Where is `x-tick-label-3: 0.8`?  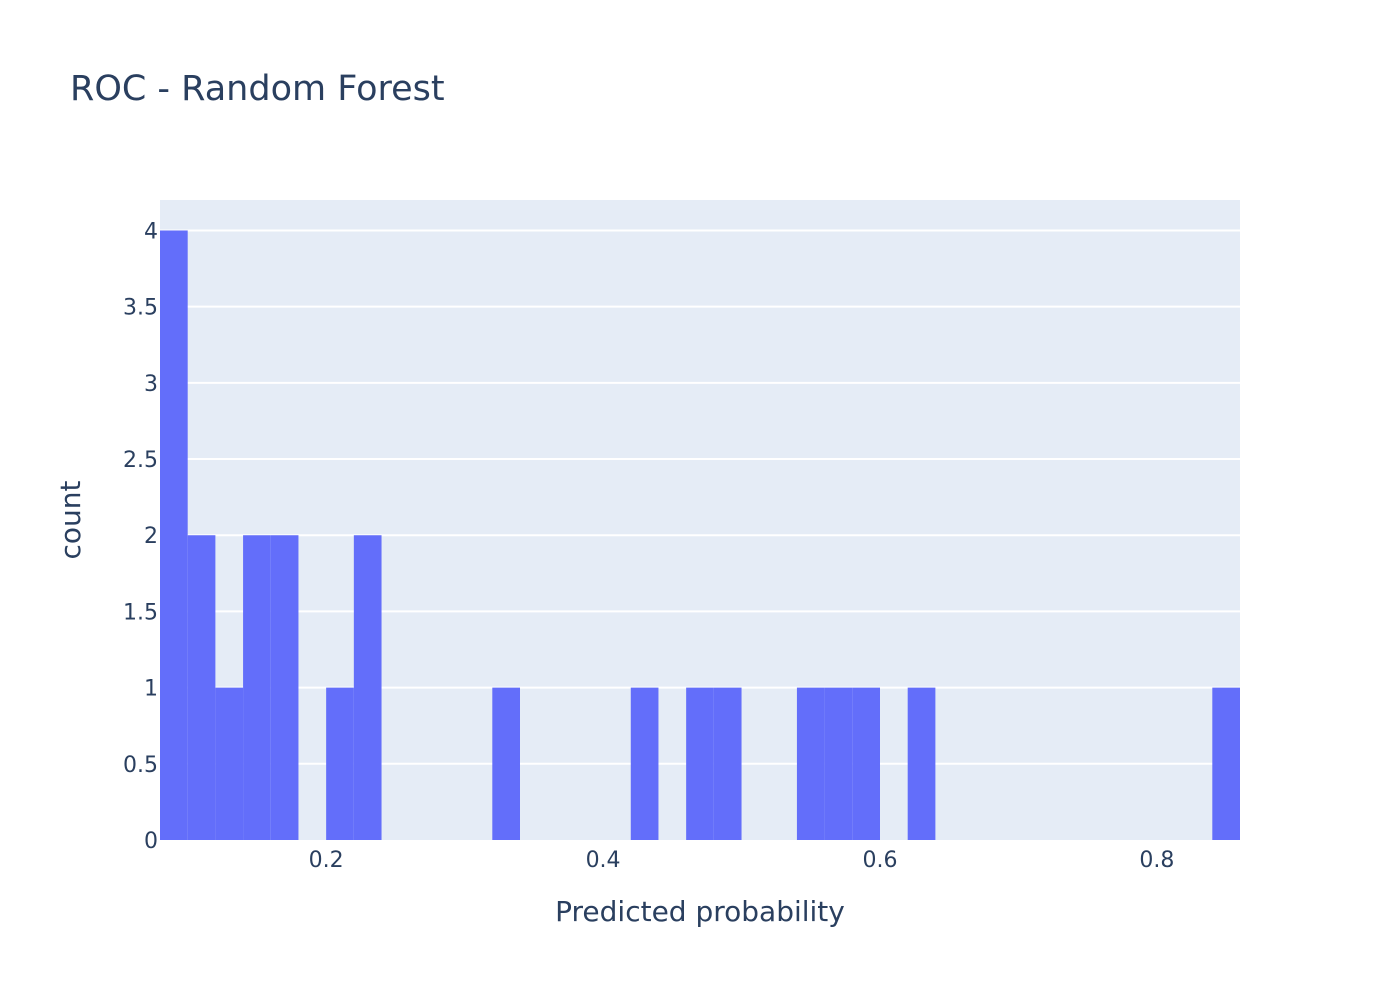
x-tick-label-3: 0.8 is located at coordinates (1156, 860).